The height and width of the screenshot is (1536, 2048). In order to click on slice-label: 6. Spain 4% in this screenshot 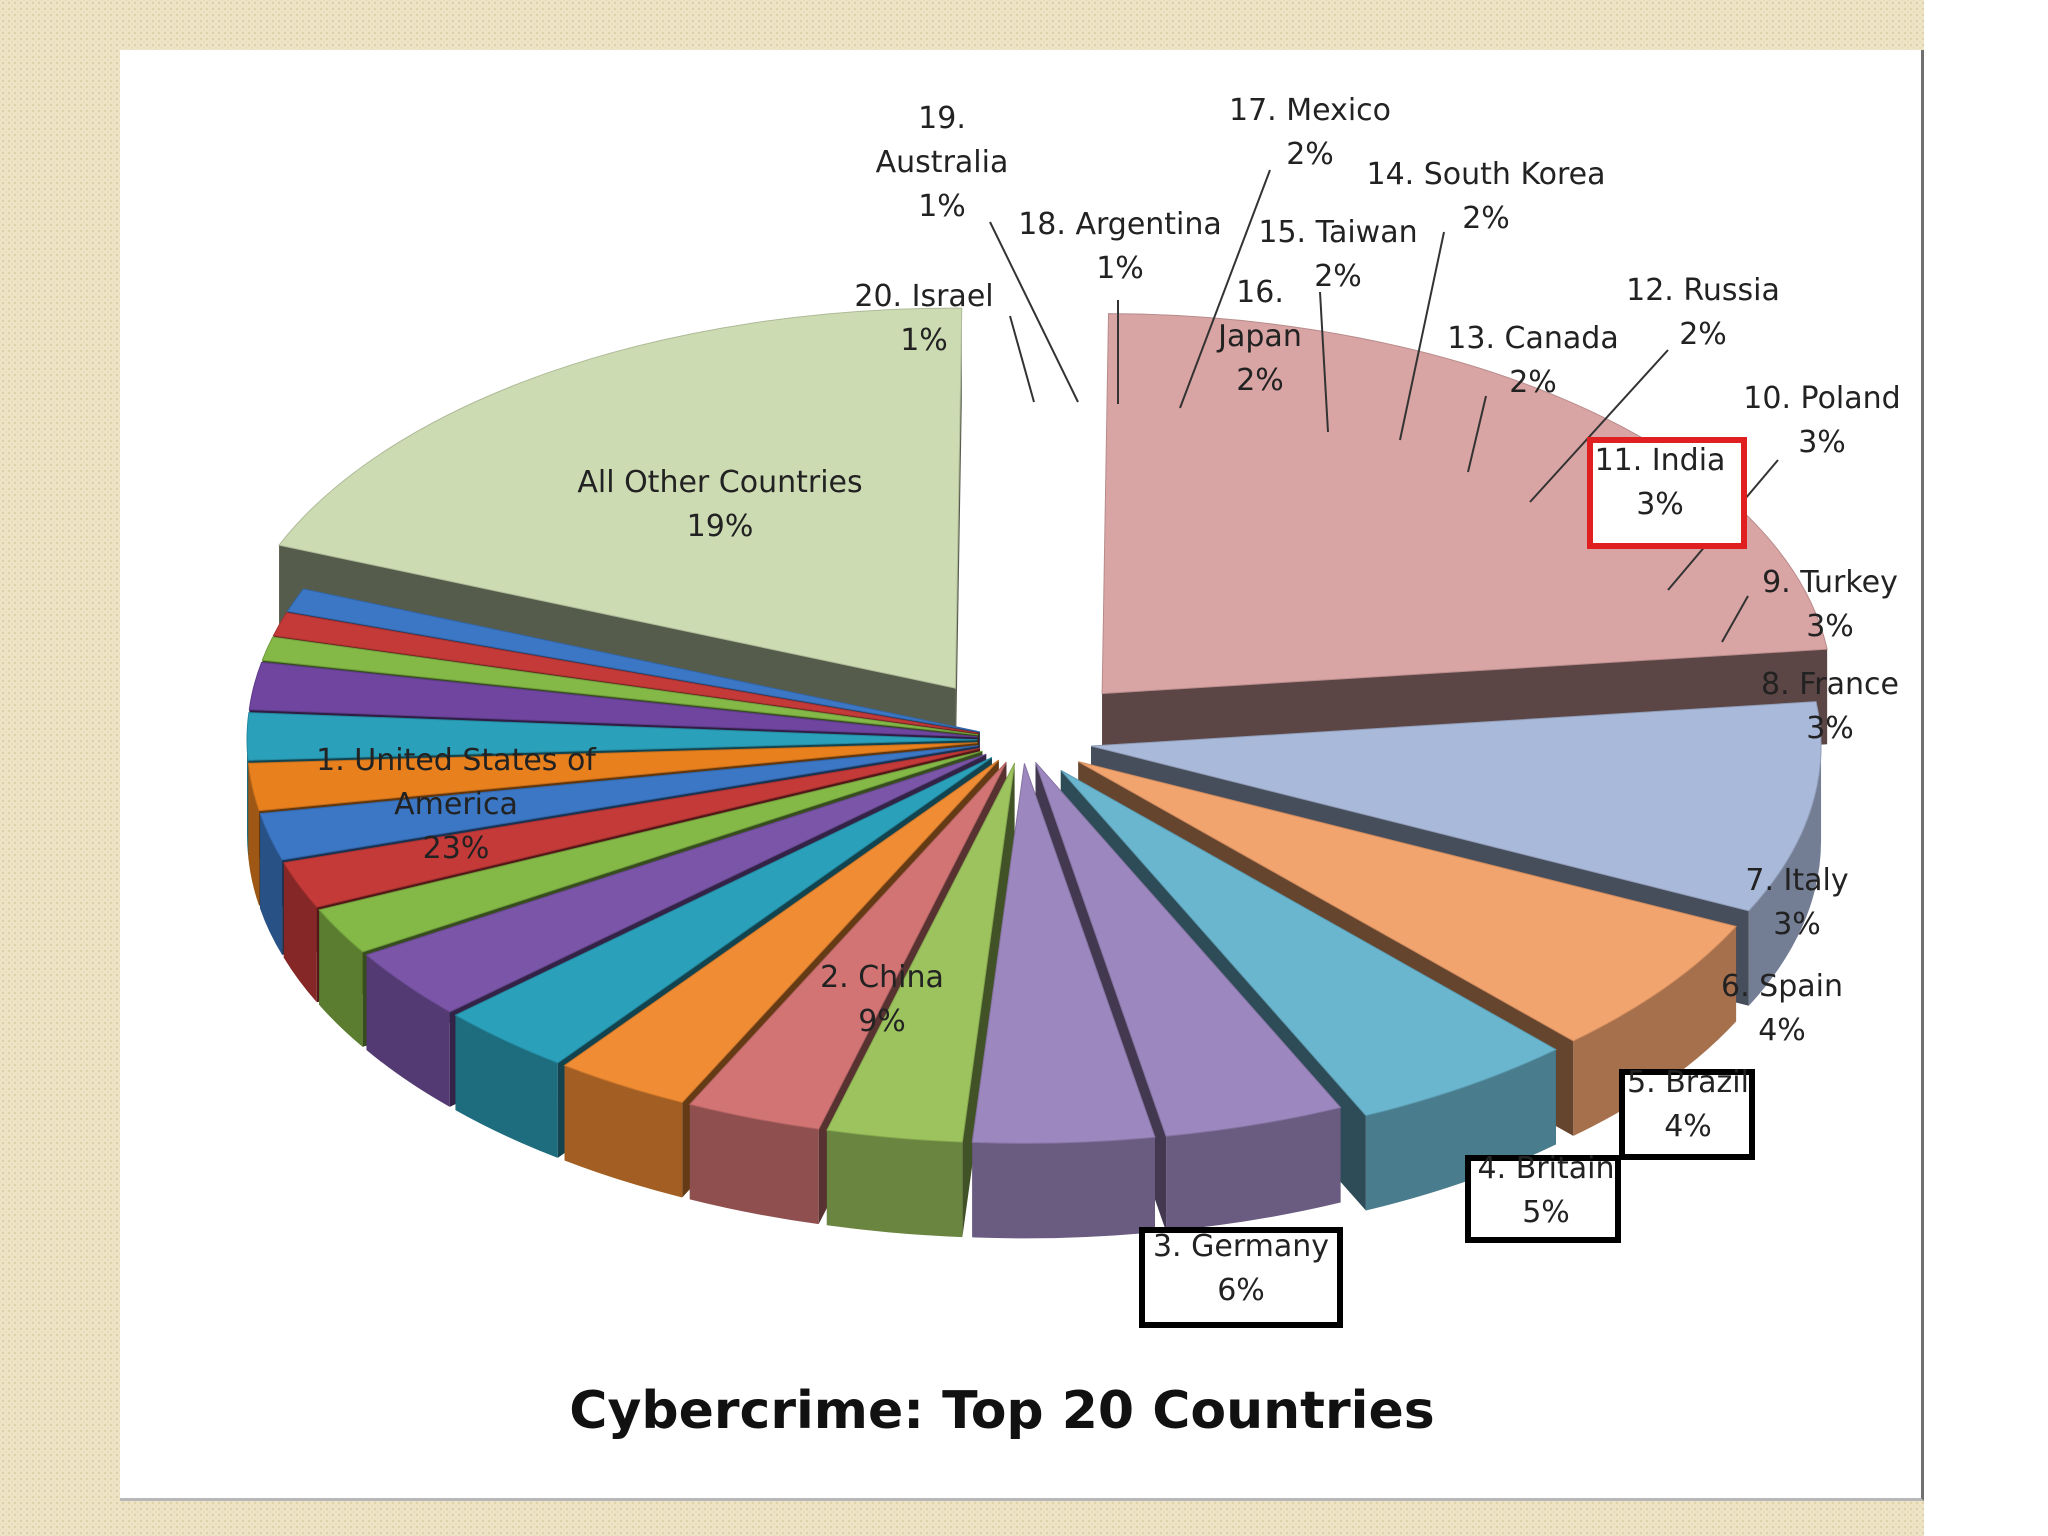, I will do `click(1782, 1008)`.